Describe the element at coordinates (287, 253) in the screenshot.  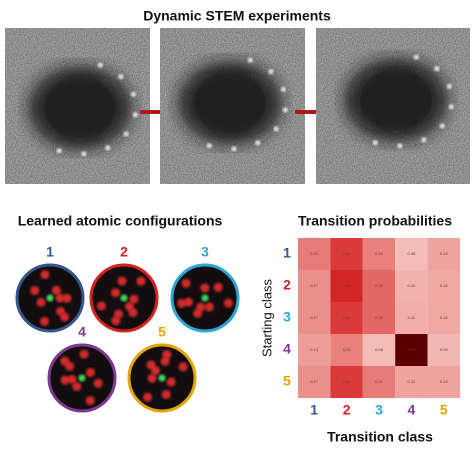
I see `row-label: 1` at that location.